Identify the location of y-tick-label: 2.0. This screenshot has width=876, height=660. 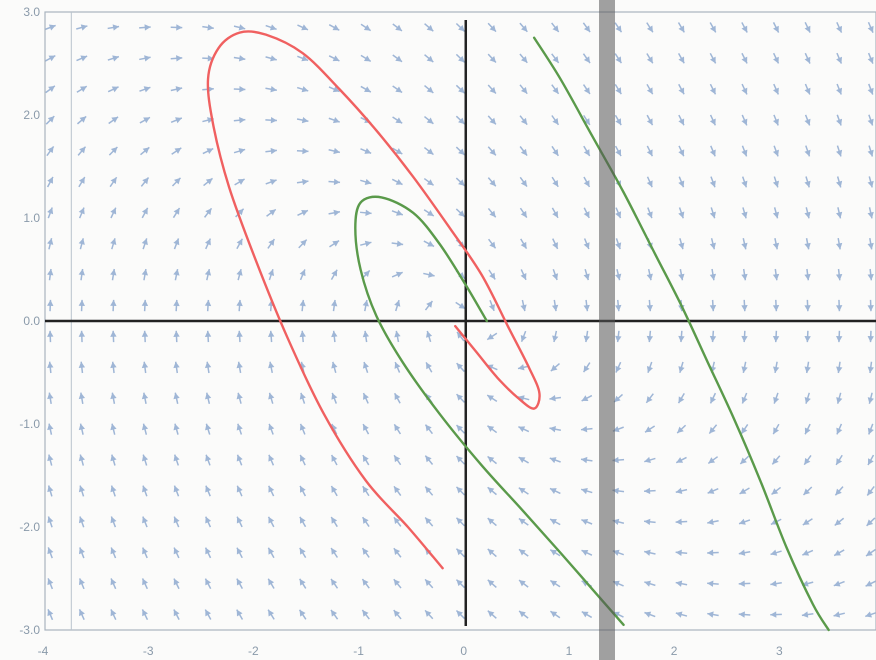
(31, 115).